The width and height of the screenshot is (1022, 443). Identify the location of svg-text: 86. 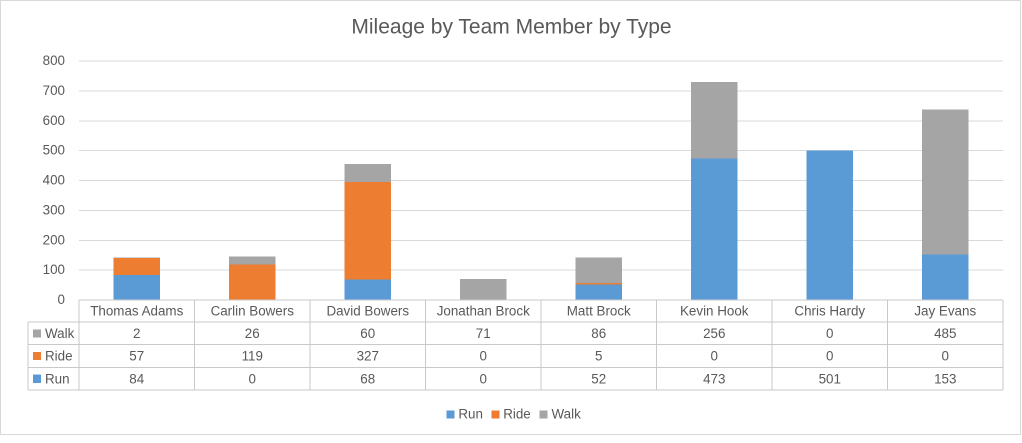
(598, 333).